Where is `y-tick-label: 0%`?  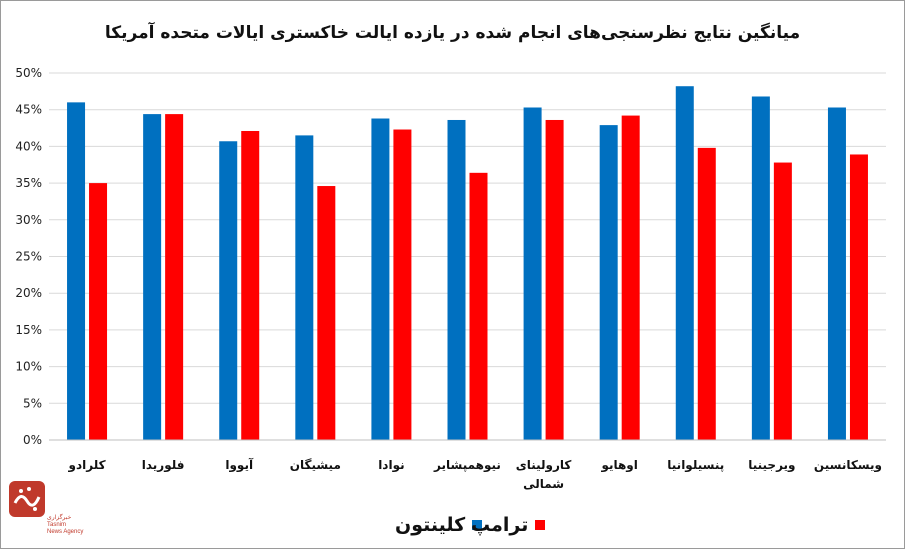 y-tick-label: 0% is located at coordinates (32, 440).